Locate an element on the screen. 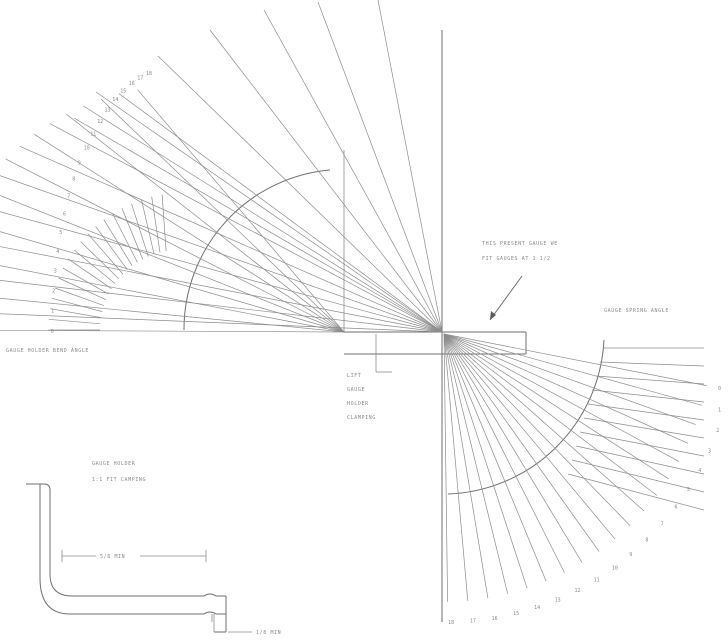  left-tick-label-4: 4 is located at coordinates (57, 252).